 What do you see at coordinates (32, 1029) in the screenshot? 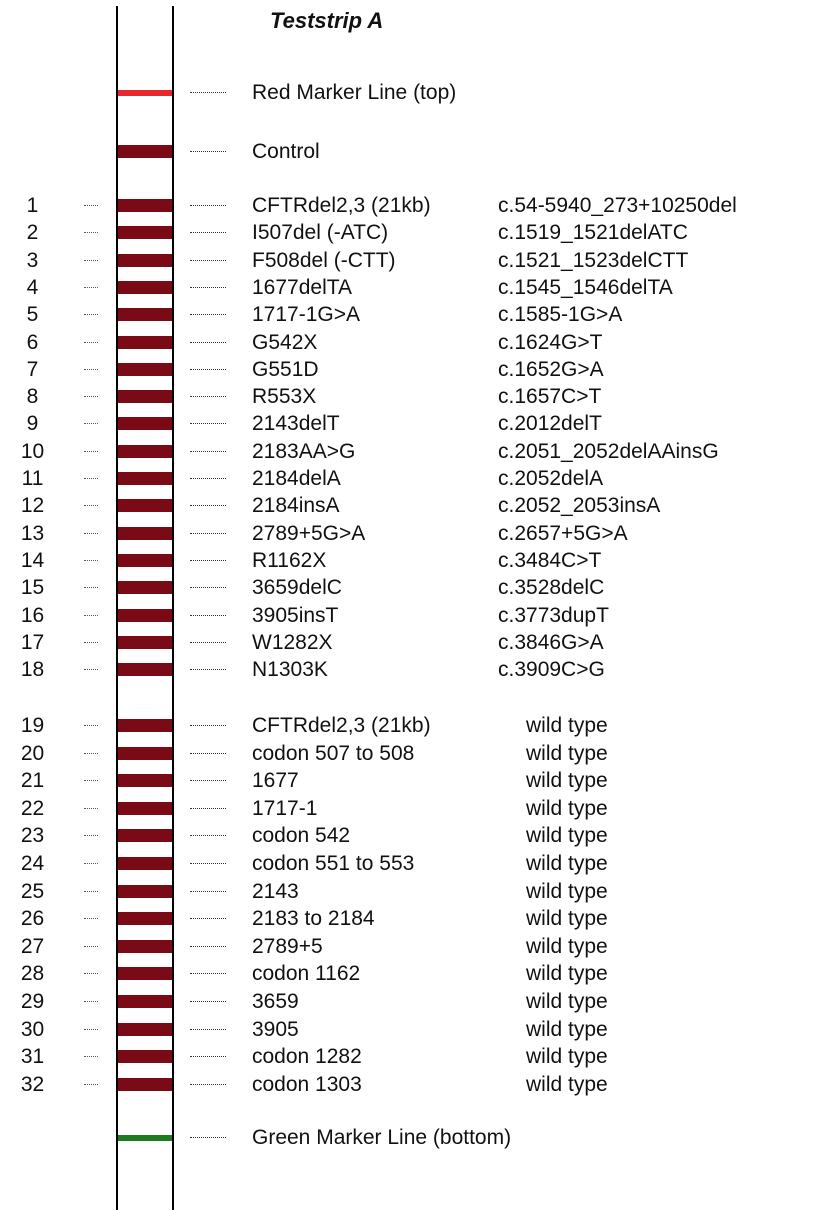
I see `row-number: 30` at bounding box center [32, 1029].